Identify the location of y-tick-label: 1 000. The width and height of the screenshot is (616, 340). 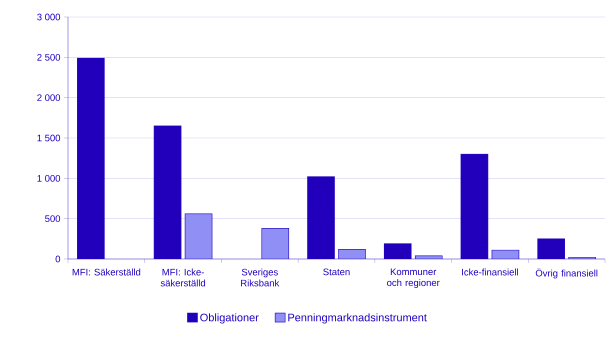
(49, 178).